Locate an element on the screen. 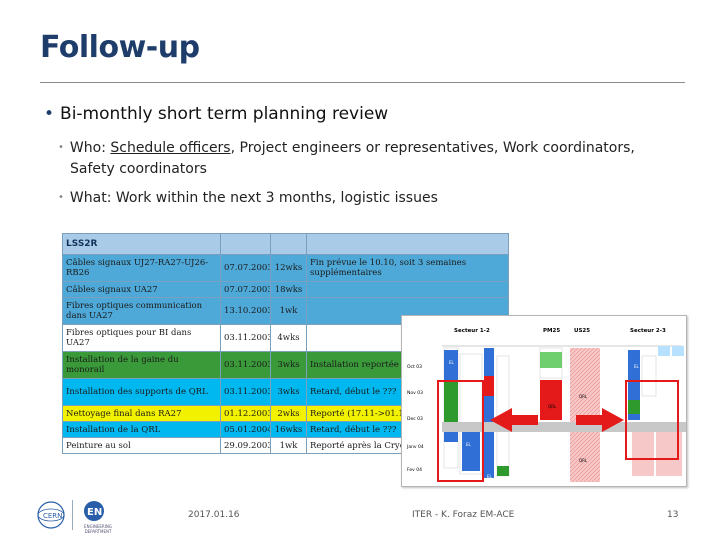 This screenshot has width=720, height=540. task-cell: Installation de la QRL is located at coordinates (141, 429).